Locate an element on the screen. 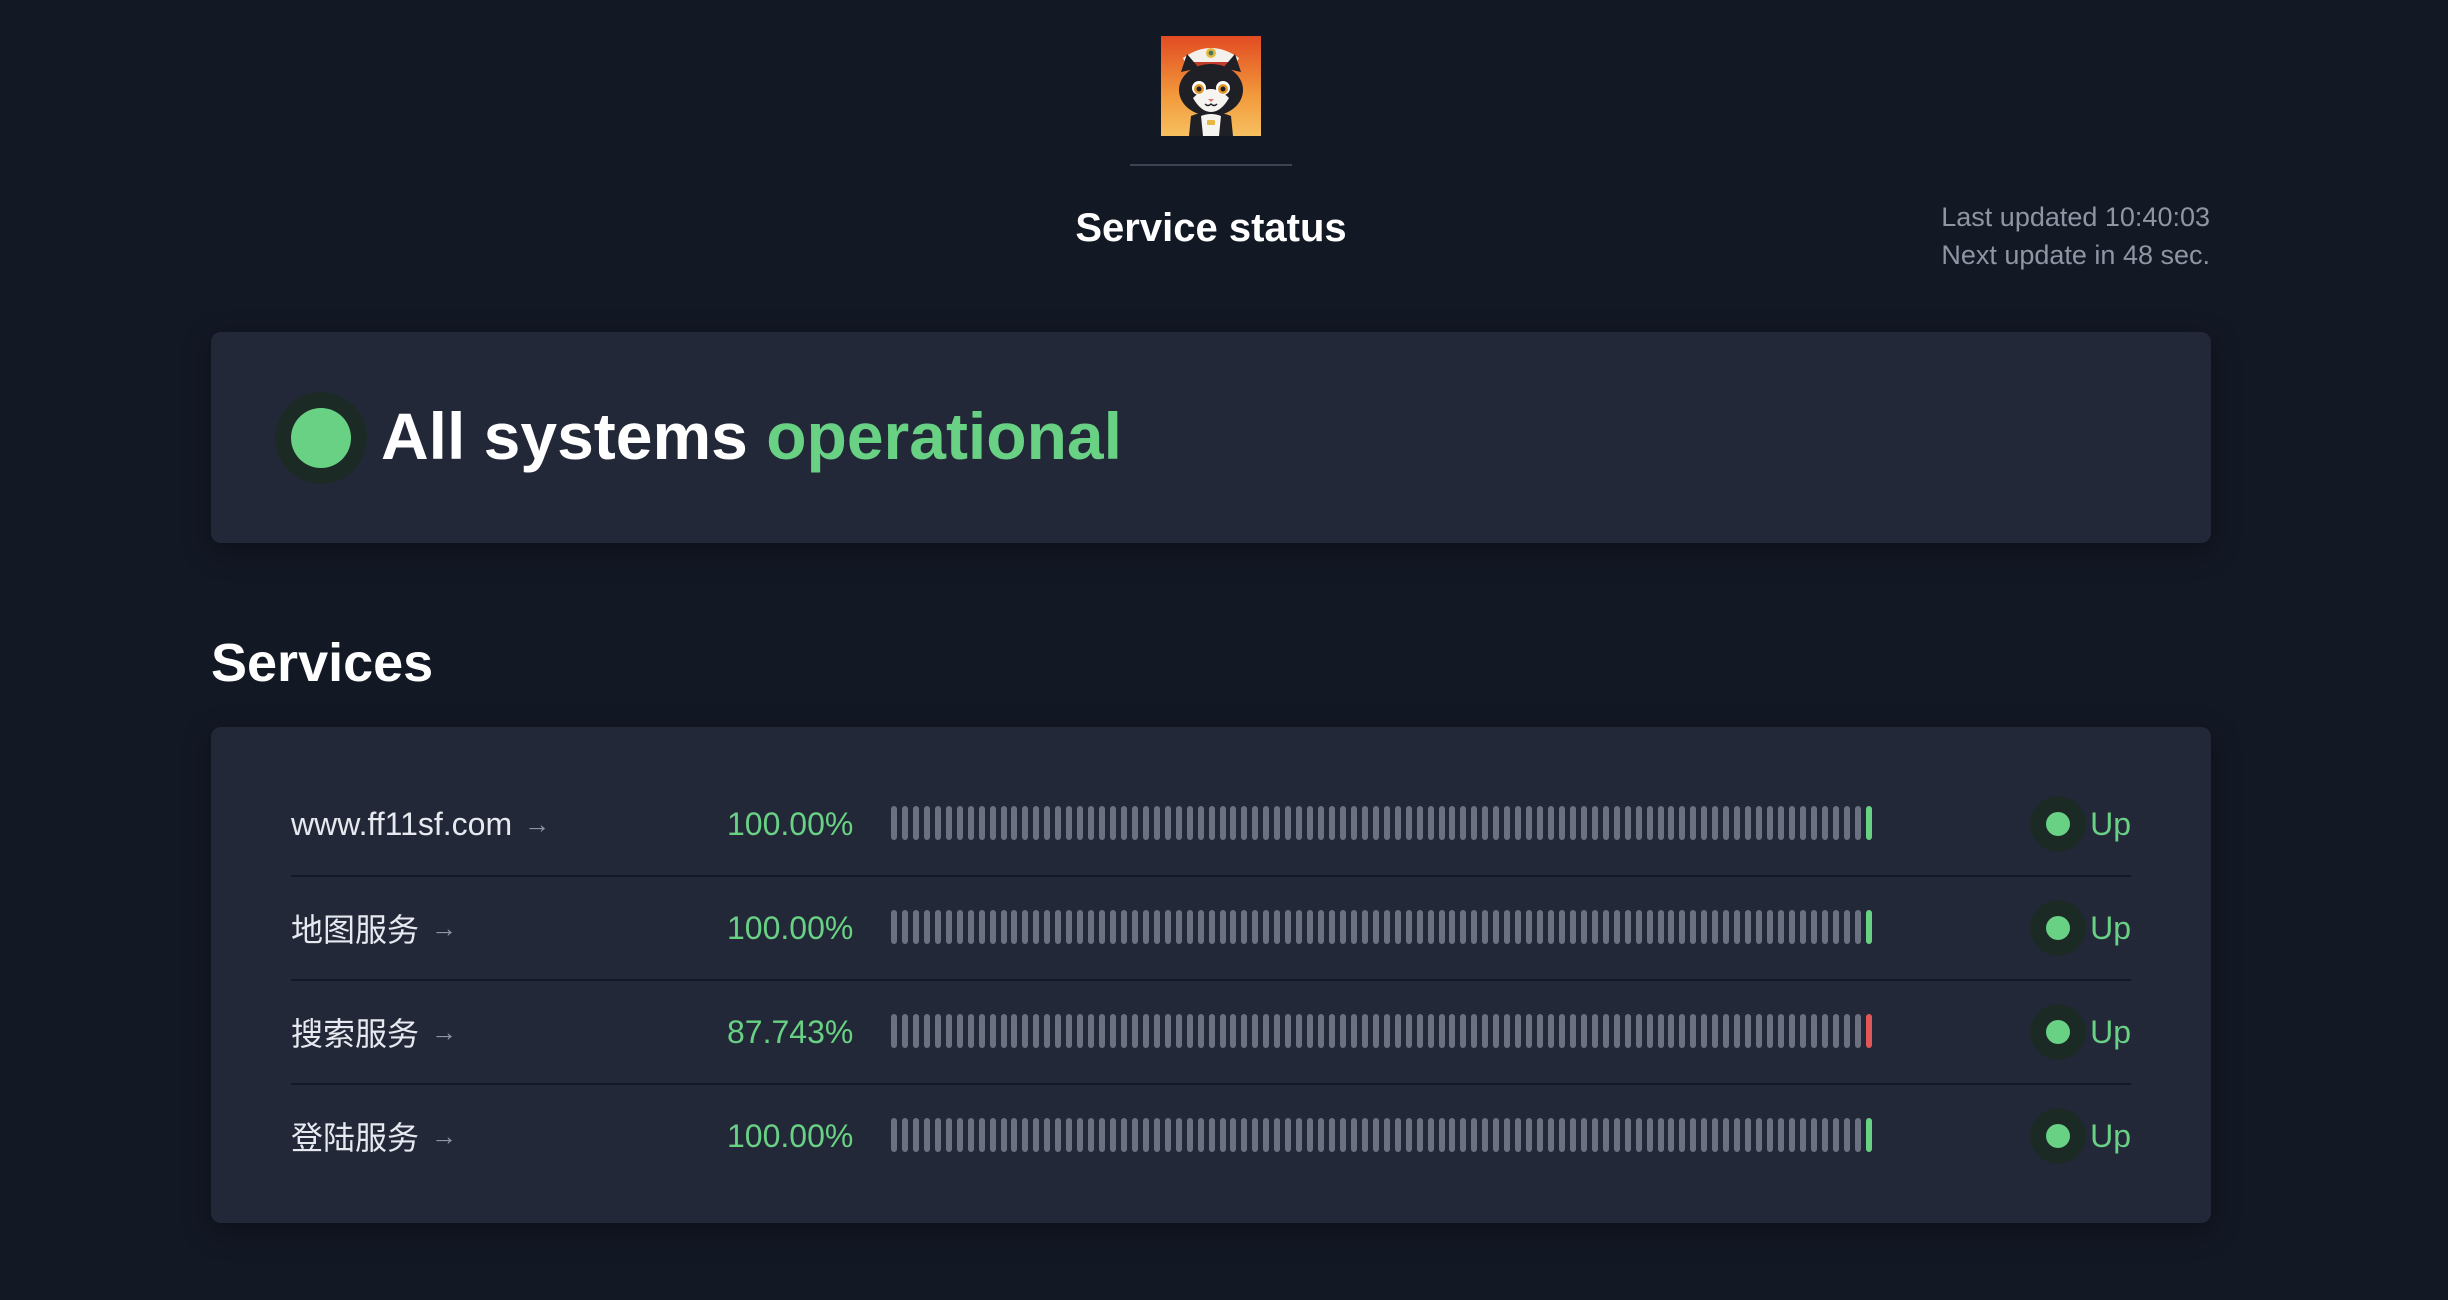 This screenshot has width=2448, height=1300. service-name-link: 搜索服务 → is located at coordinates (374, 1032).